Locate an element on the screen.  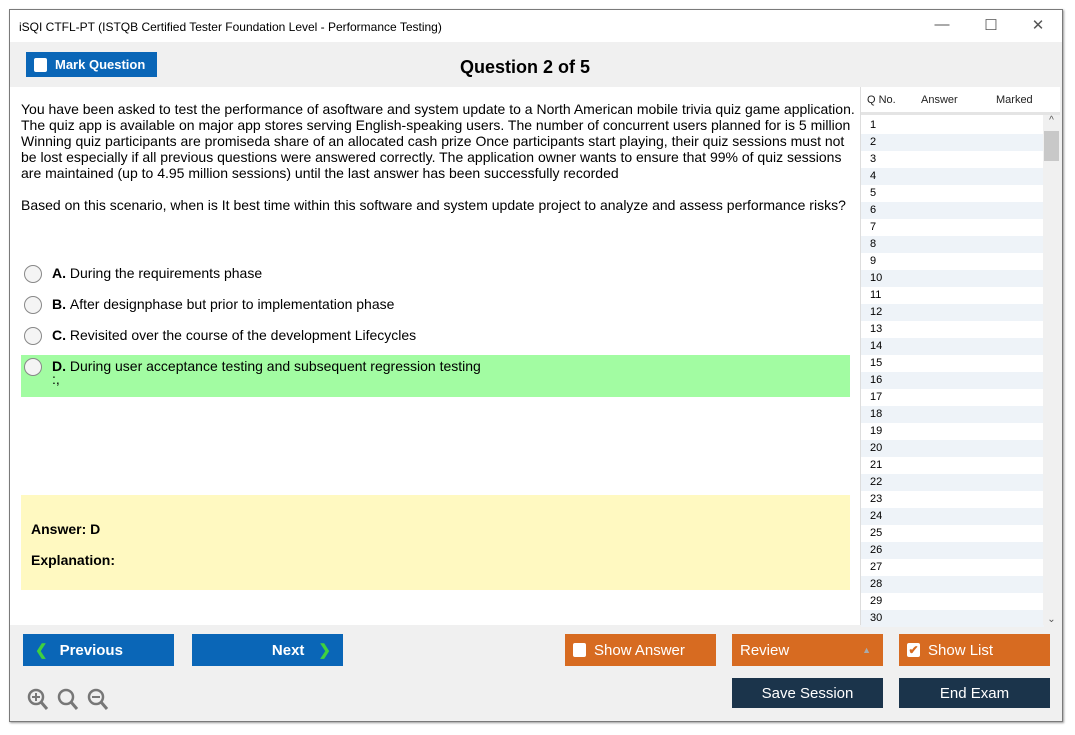
list-row: 6 is located at coordinates (952, 210).